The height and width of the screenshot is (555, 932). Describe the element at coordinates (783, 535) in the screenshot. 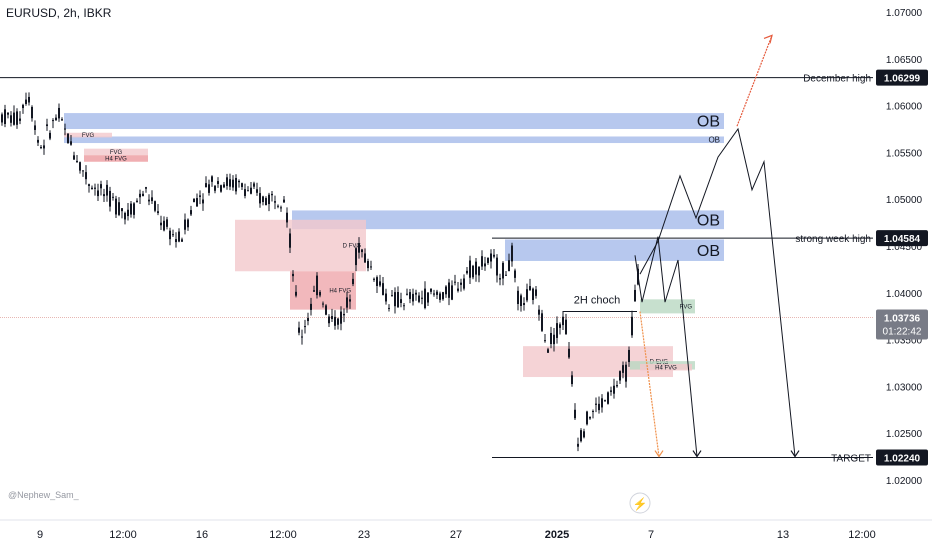

I see `x-tick-label: 13` at that location.